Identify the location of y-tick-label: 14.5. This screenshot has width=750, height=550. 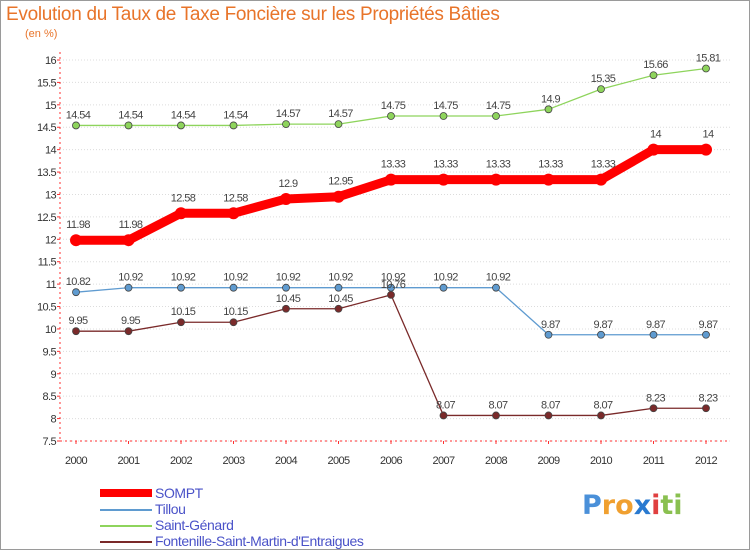
(46, 128).